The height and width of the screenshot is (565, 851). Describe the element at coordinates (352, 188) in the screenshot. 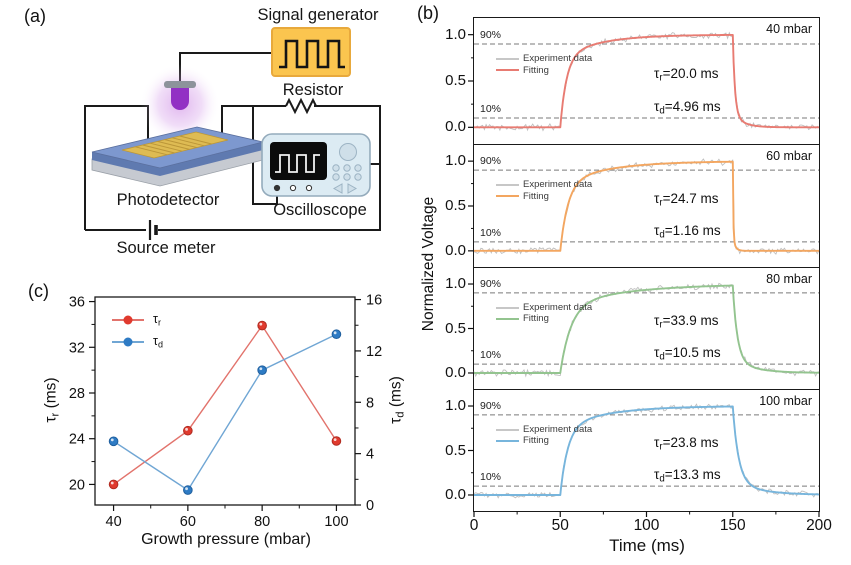

I see `scope-right-arrow-button` at that location.